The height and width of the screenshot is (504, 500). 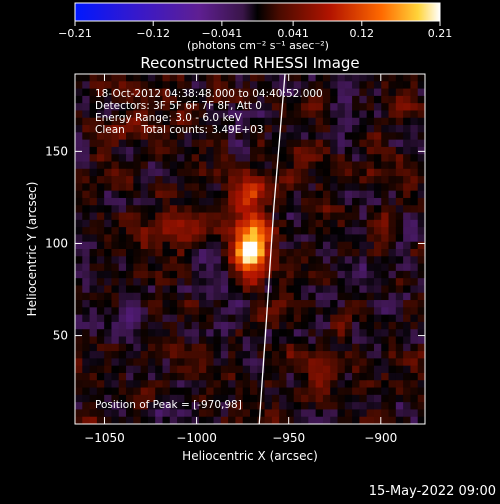 What do you see at coordinates (60, 336) in the screenshot?
I see `y-tick-label: 50` at bounding box center [60, 336].